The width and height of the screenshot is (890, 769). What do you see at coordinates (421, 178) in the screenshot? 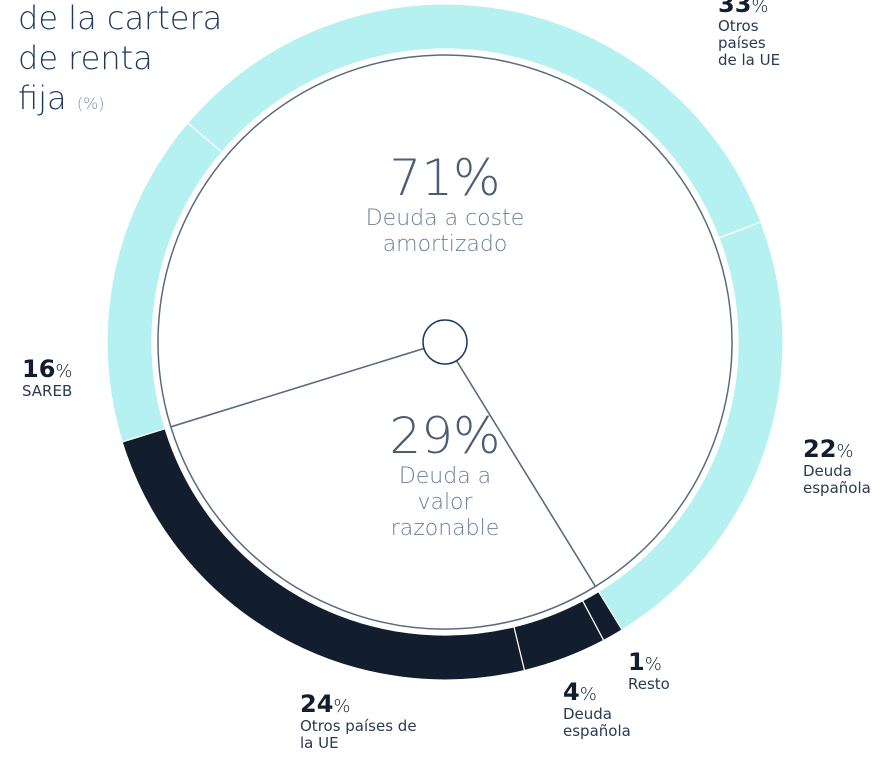
I see `value-number: 71` at bounding box center [421, 178].